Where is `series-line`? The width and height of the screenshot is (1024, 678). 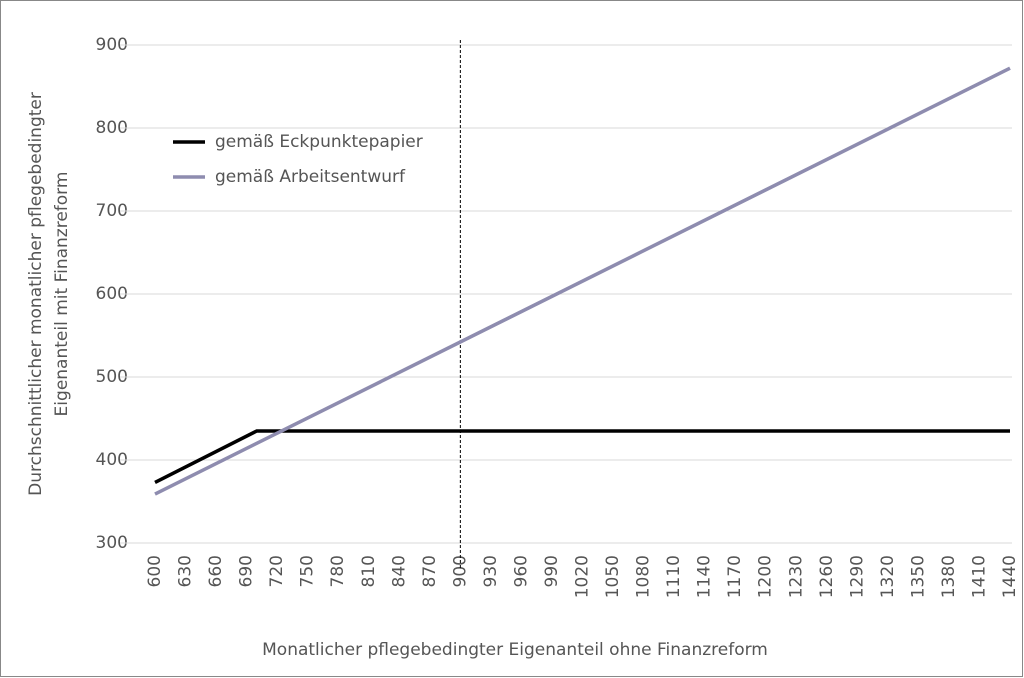
series-line is located at coordinates (582, 456).